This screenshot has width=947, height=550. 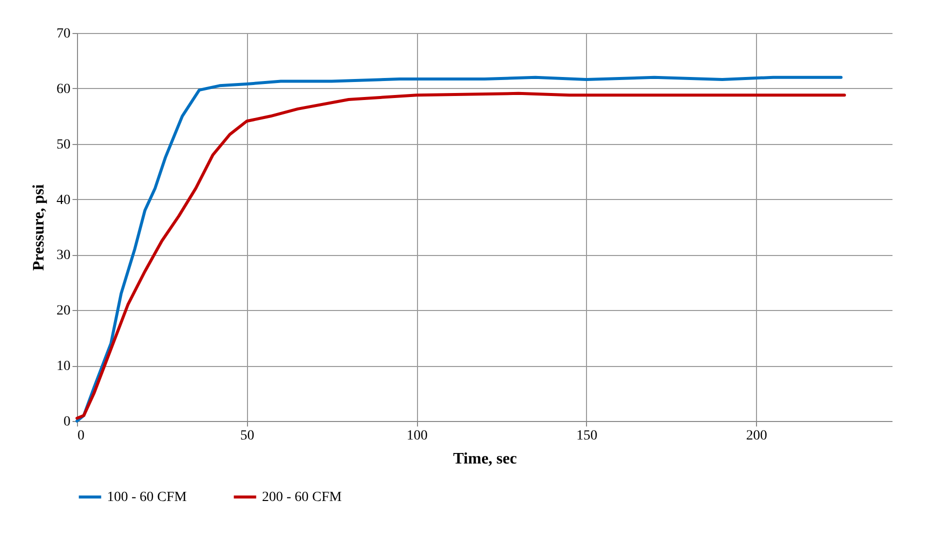 I want to click on y-axis-title: Pressure, psi, so click(x=39, y=227).